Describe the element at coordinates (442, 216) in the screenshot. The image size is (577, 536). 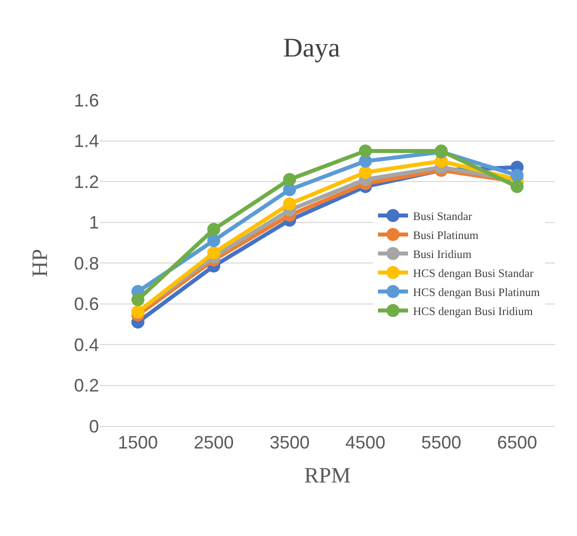
I see `legend-label: Busi Standar` at that location.